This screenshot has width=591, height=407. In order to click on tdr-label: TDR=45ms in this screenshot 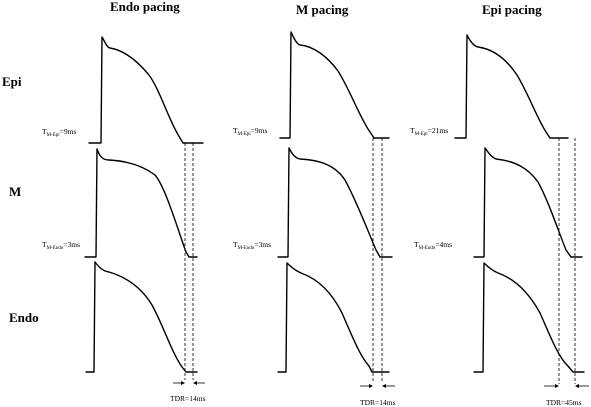, I will do `click(564, 402)`.